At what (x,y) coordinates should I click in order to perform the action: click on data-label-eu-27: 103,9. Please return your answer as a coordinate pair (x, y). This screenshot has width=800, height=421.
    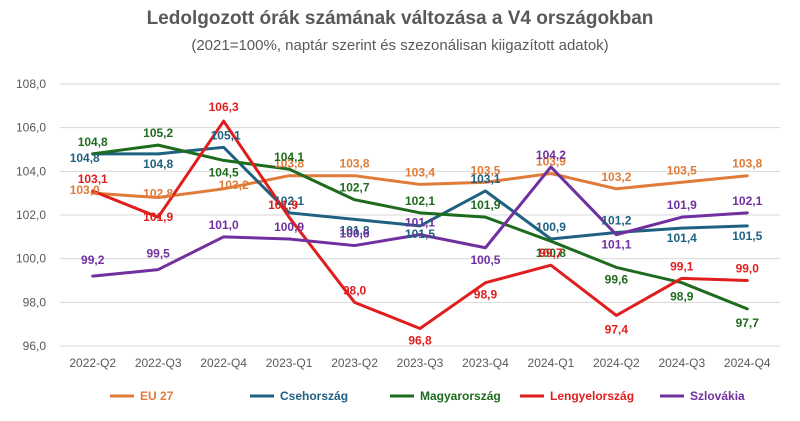
    Looking at the image, I should click on (551, 162).